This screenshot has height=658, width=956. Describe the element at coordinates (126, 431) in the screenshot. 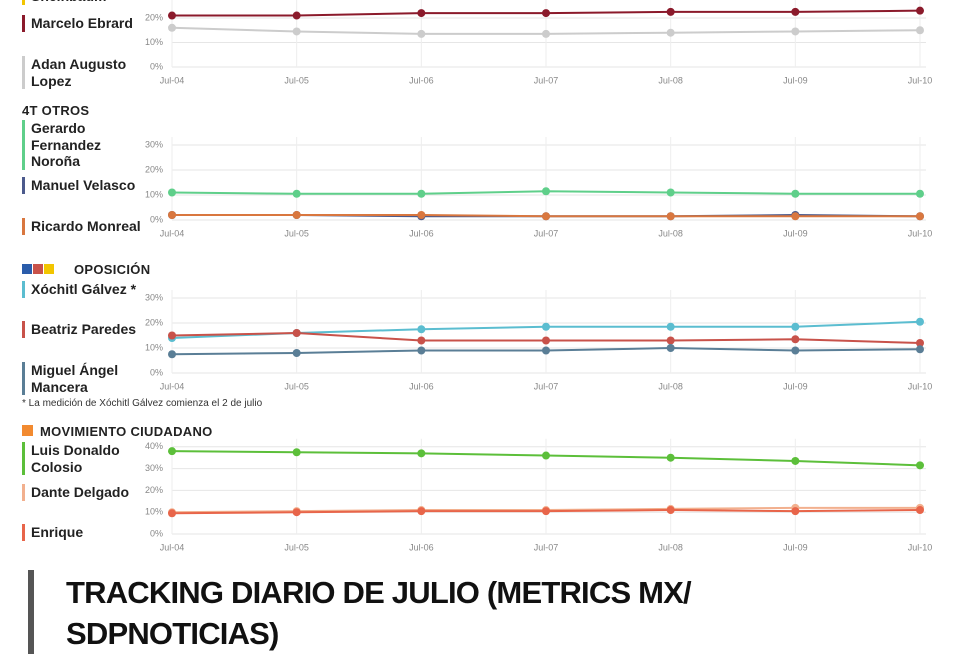

I see `section-title: MOVIMIENTO CIUDADANO` at that location.